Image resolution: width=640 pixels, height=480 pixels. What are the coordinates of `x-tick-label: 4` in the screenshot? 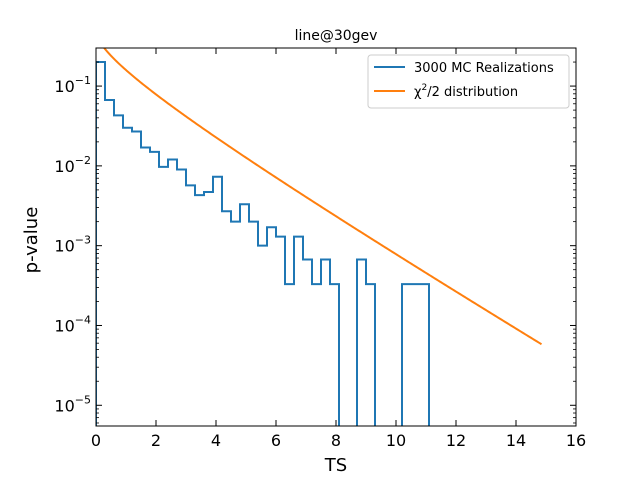 It's located at (216, 440).